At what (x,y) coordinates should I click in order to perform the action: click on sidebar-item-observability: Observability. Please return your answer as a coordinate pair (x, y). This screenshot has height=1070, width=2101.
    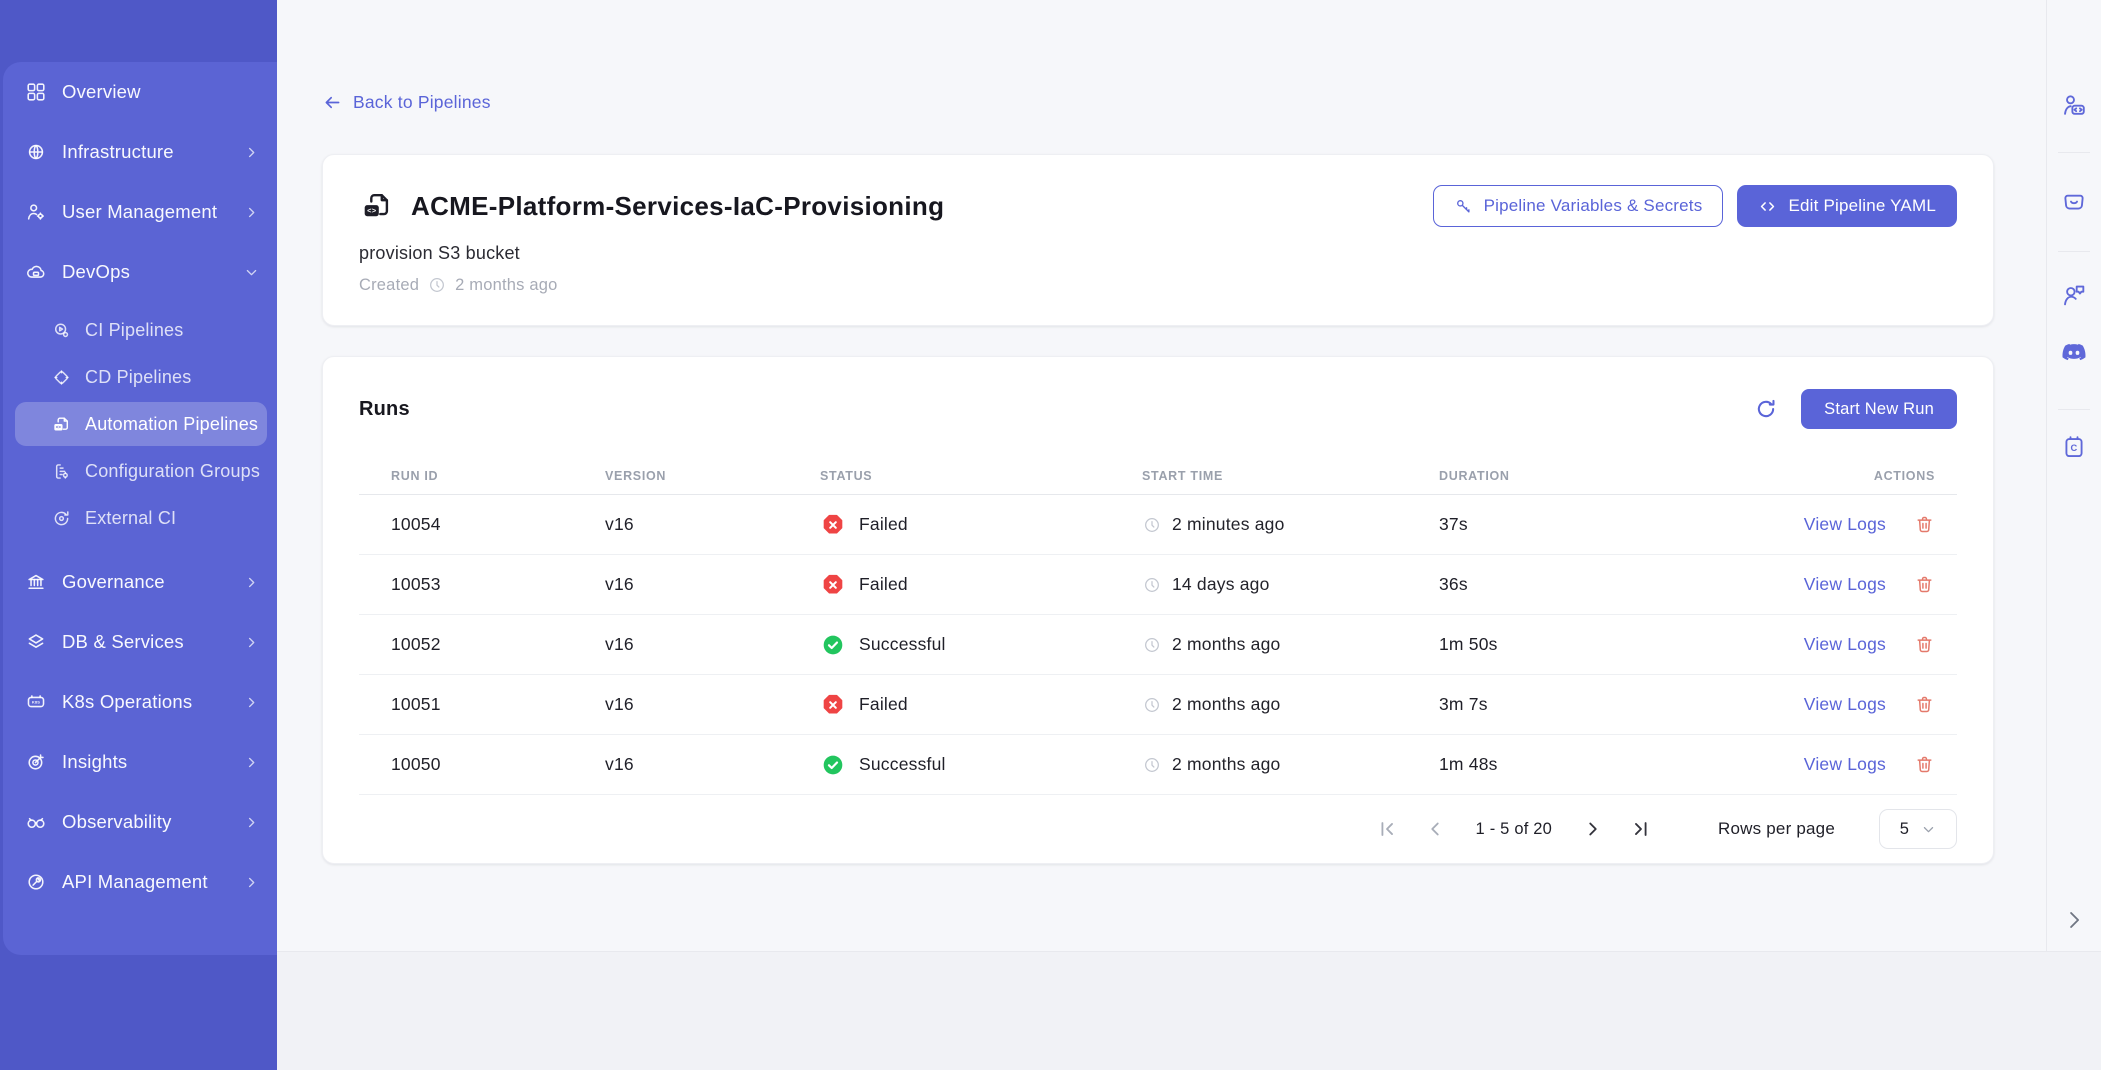
    Looking at the image, I should click on (140, 822).